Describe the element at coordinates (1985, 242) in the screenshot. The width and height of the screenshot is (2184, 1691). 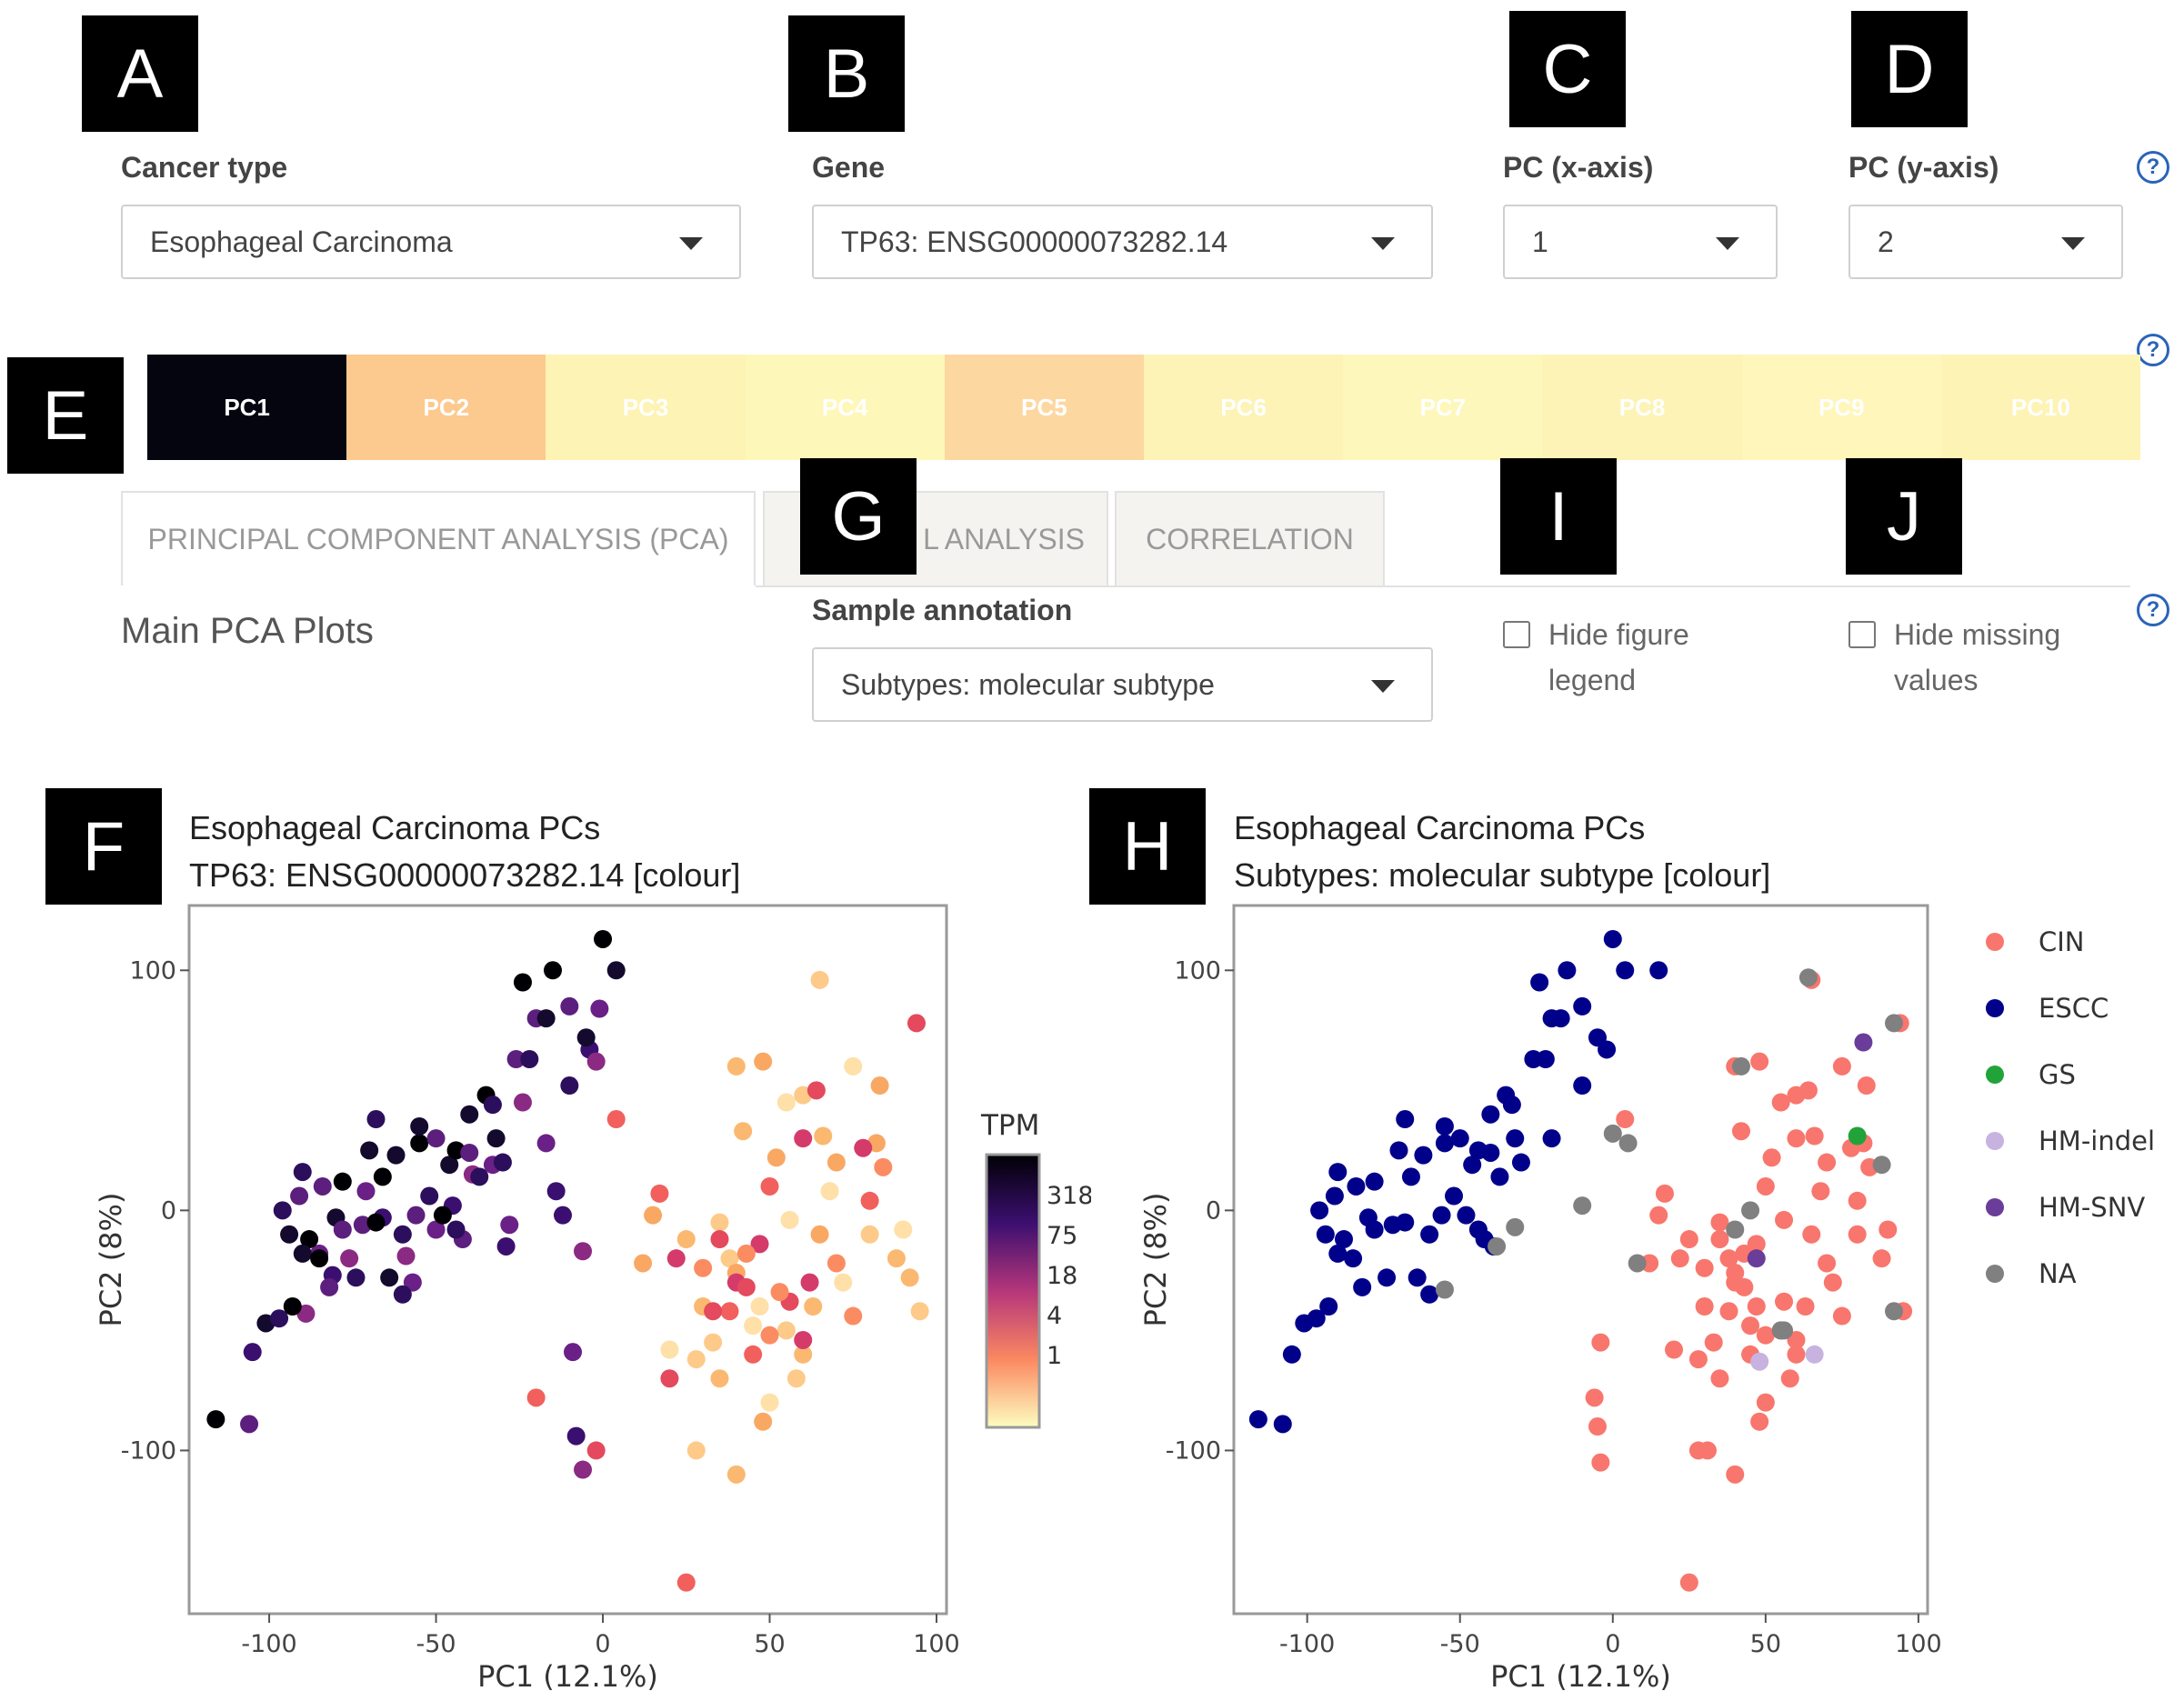
I see `pc-y-select: 2` at that location.